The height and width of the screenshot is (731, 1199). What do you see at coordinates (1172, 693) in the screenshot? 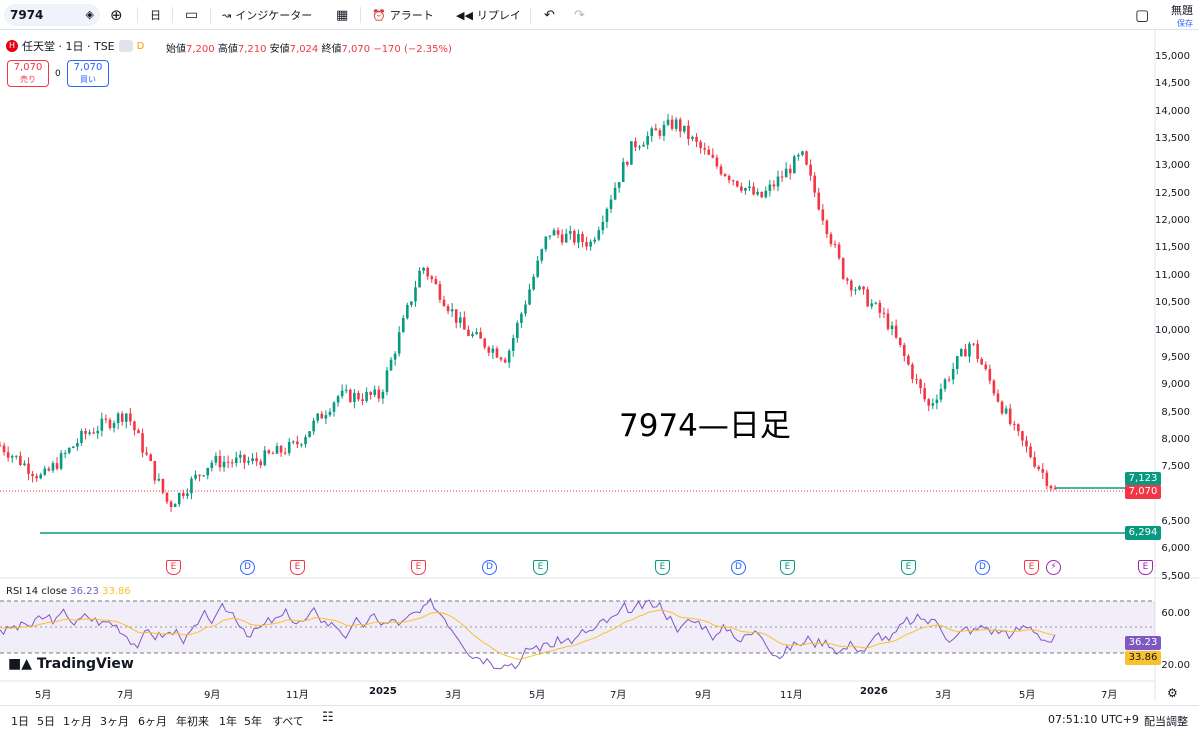
I see `settings-icon: ⚙` at bounding box center [1172, 693].